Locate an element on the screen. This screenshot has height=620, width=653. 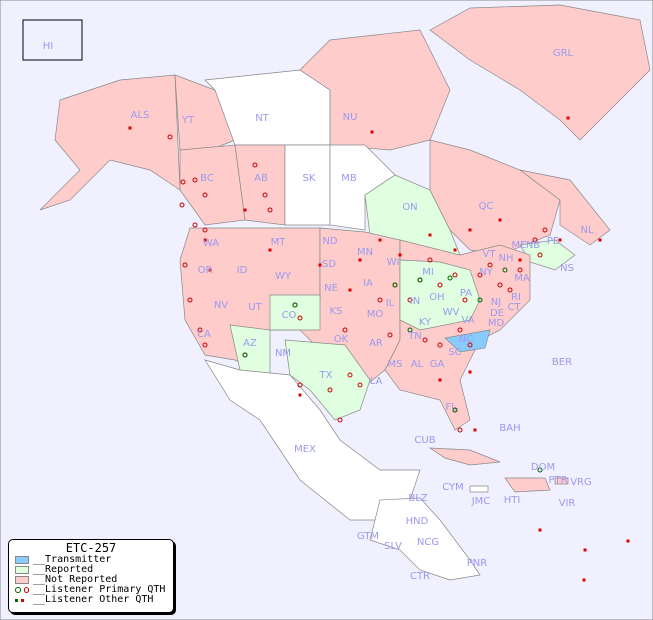
region-label-mi: MI is located at coordinates (428, 272).